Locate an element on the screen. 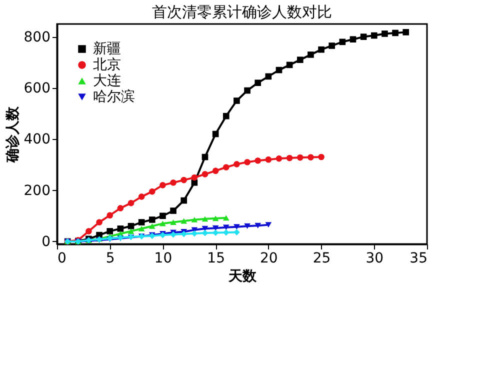  x-tick-label: 20 is located at coordinates (269, 258).